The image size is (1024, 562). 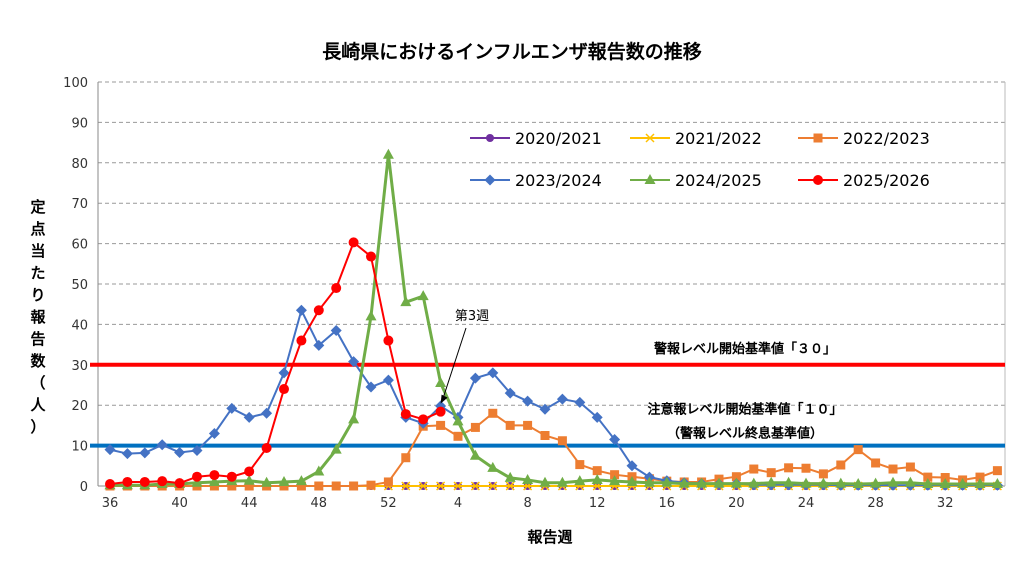 I want to click on reference-line-sublabel: （警報レベル終息基準値）, so click(x=745, y=434).